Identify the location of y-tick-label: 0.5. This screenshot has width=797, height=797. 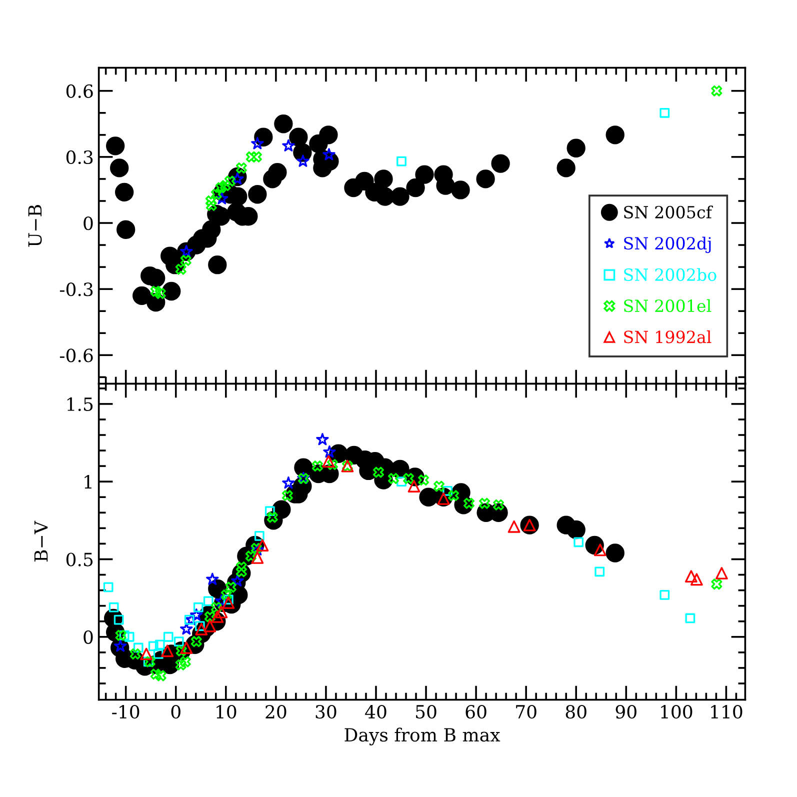
(79, 559).